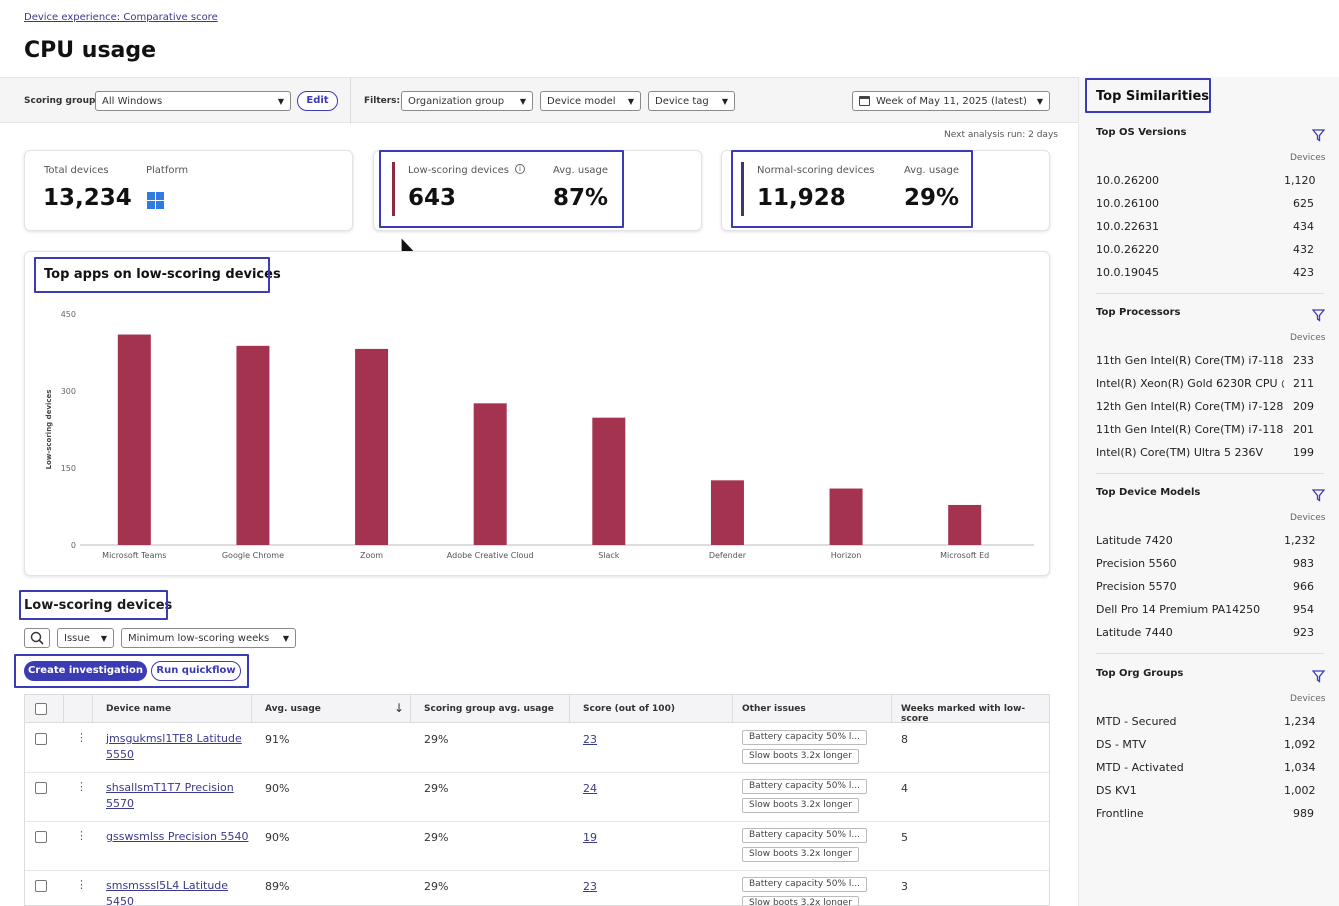  What do you see at coordinates (609, 555) in the screenshot?
I see `x-tick-label: Slack` at bounding box center [609, 555].